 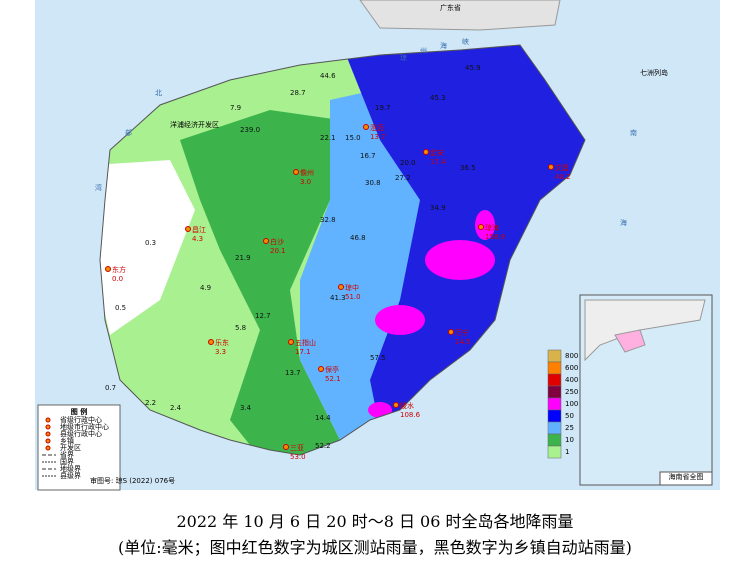 What do you see at coordinates (333, 379) in the screenshot?
I see `city-value: 52.1` at bounding box center [333, 379].